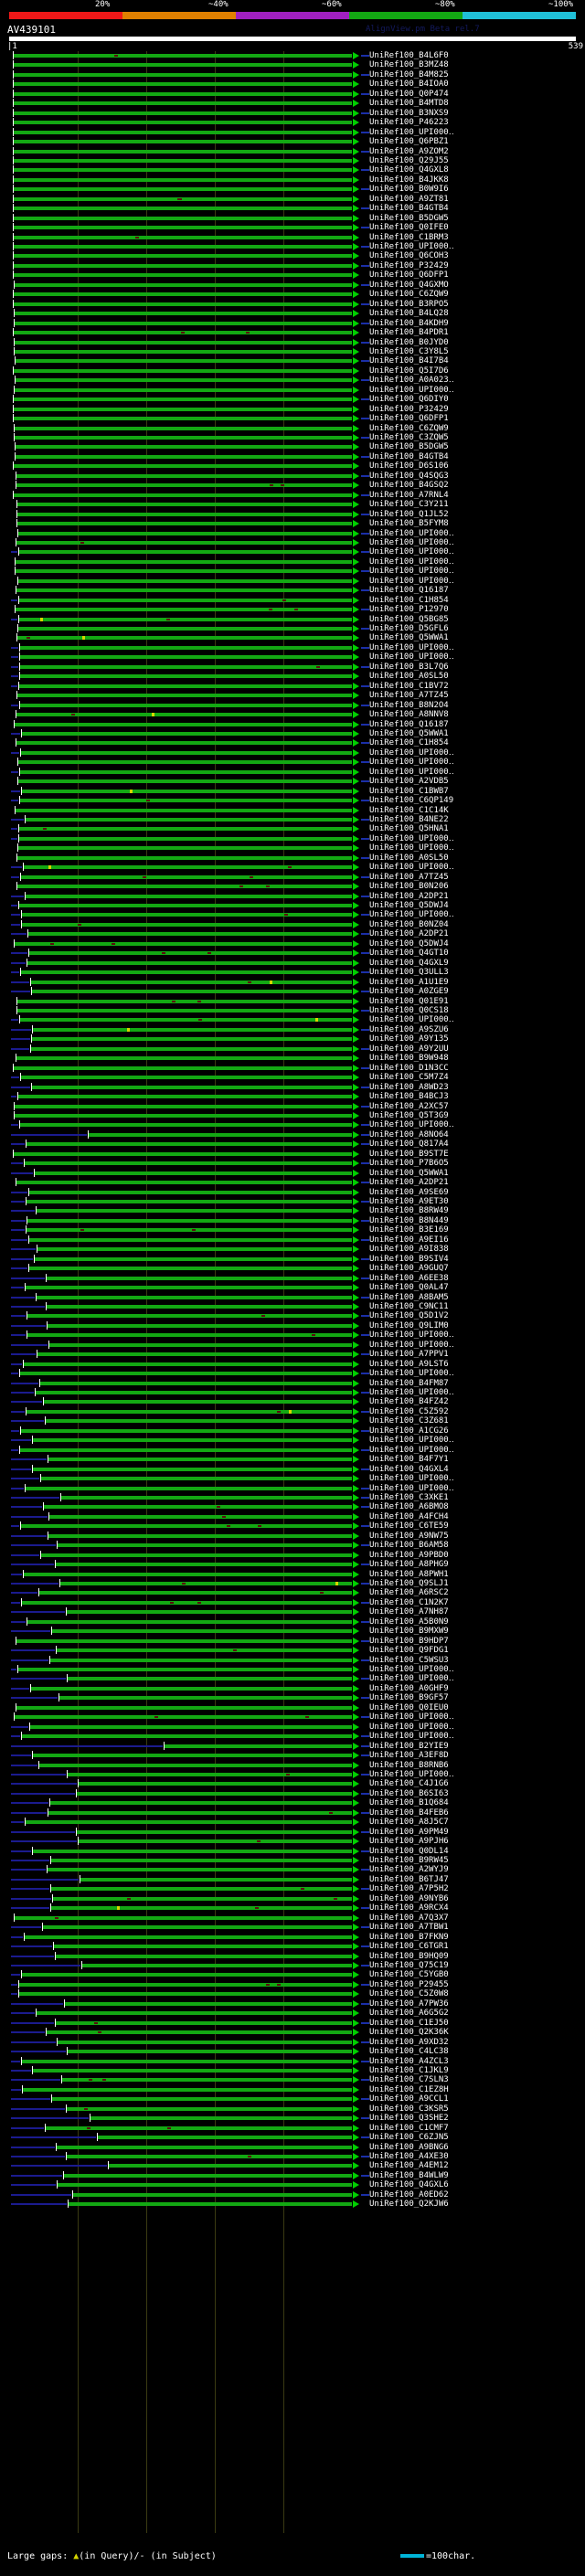  Describe the element at coordinates (293, 1469) in the screenshot. I see `hit-row: UniRef100_Q4GXL4` at that location.